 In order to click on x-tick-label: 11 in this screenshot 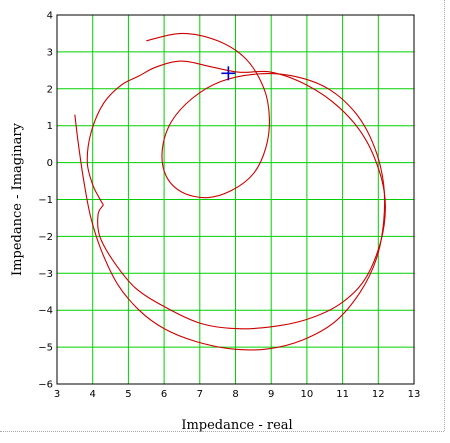, I will do `click(342, 394)`.